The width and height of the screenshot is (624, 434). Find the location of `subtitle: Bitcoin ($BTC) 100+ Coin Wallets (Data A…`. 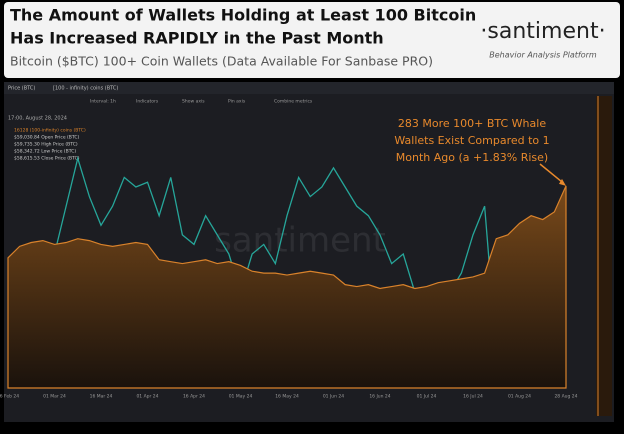

subtitle: Bitcoin ($BTC) 100+ Coin Wallets (Data A… is located at coordinates (221, 61).